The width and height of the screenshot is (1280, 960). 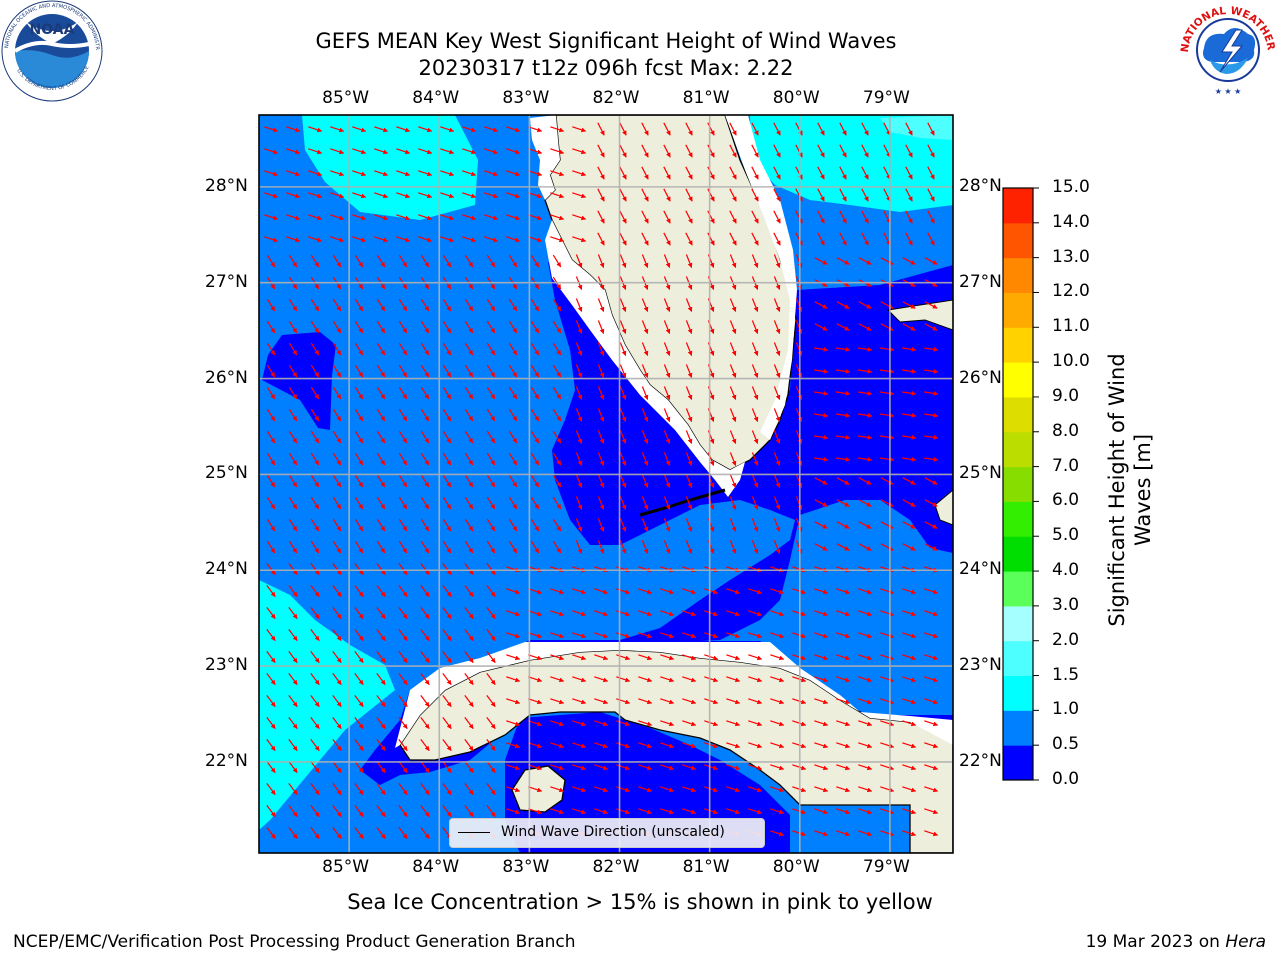 I want to click on colorbar-tick-label: 8.0, so click(x=1066, y=430).